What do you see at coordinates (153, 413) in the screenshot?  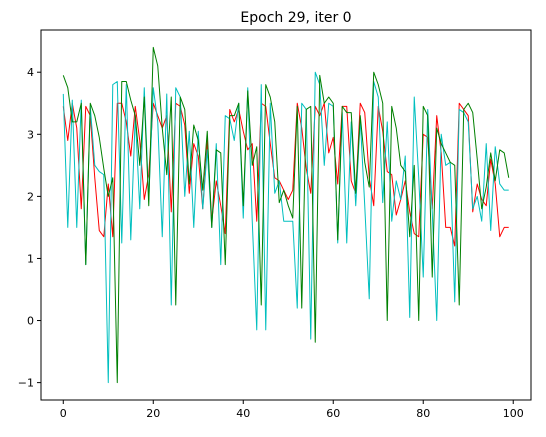 I see `x-tick-label: 20` at bounding box center [153, 413].